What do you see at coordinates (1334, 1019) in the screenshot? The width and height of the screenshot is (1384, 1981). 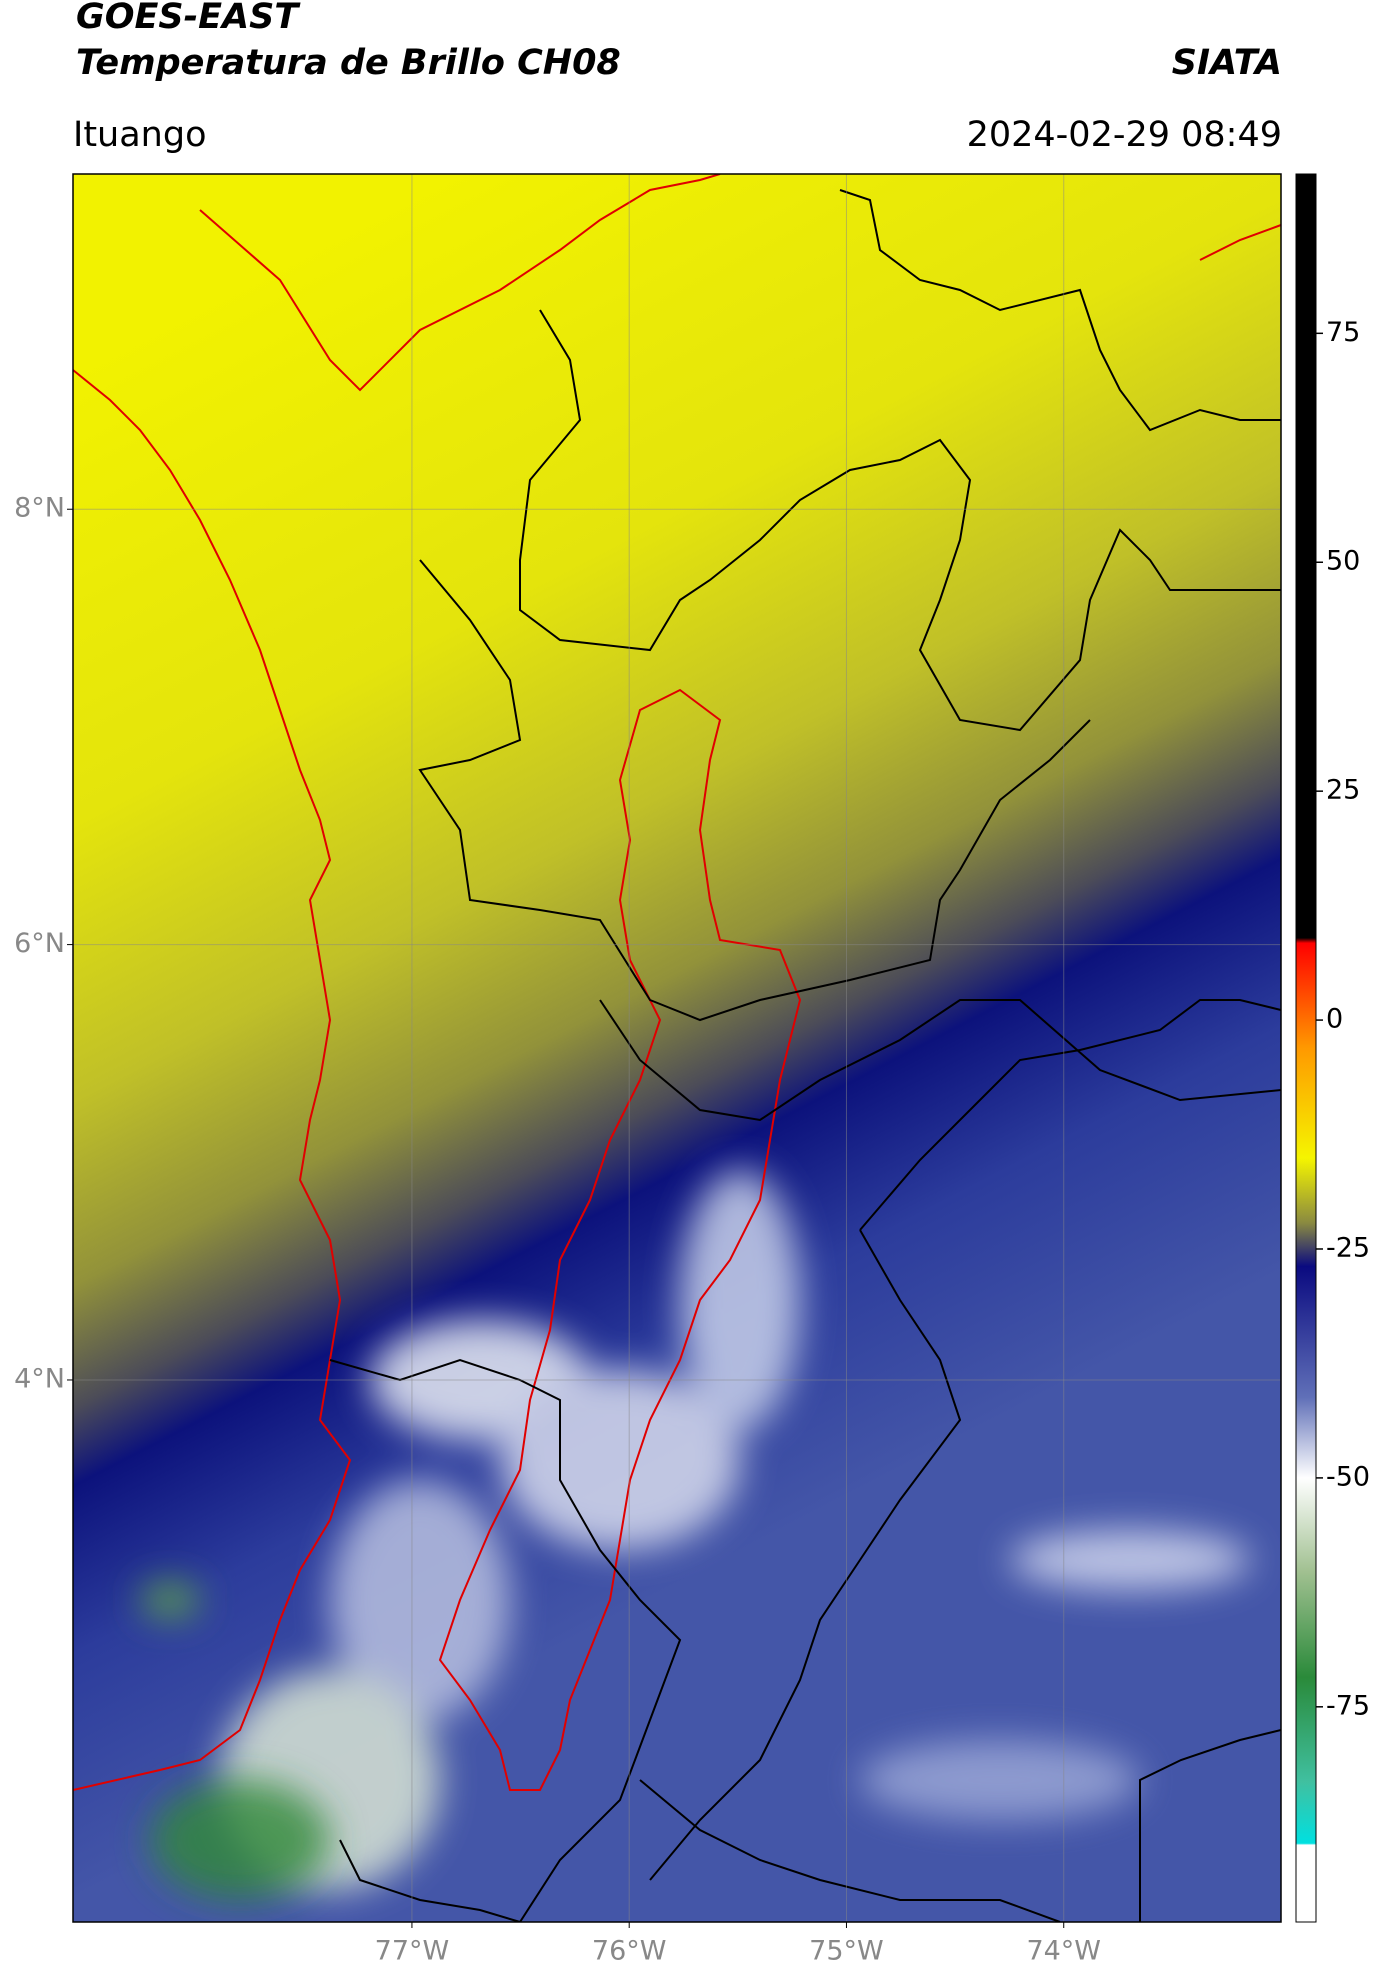 I see `colorbar-tick-label: 0` at bounding box center [1334, 1019].